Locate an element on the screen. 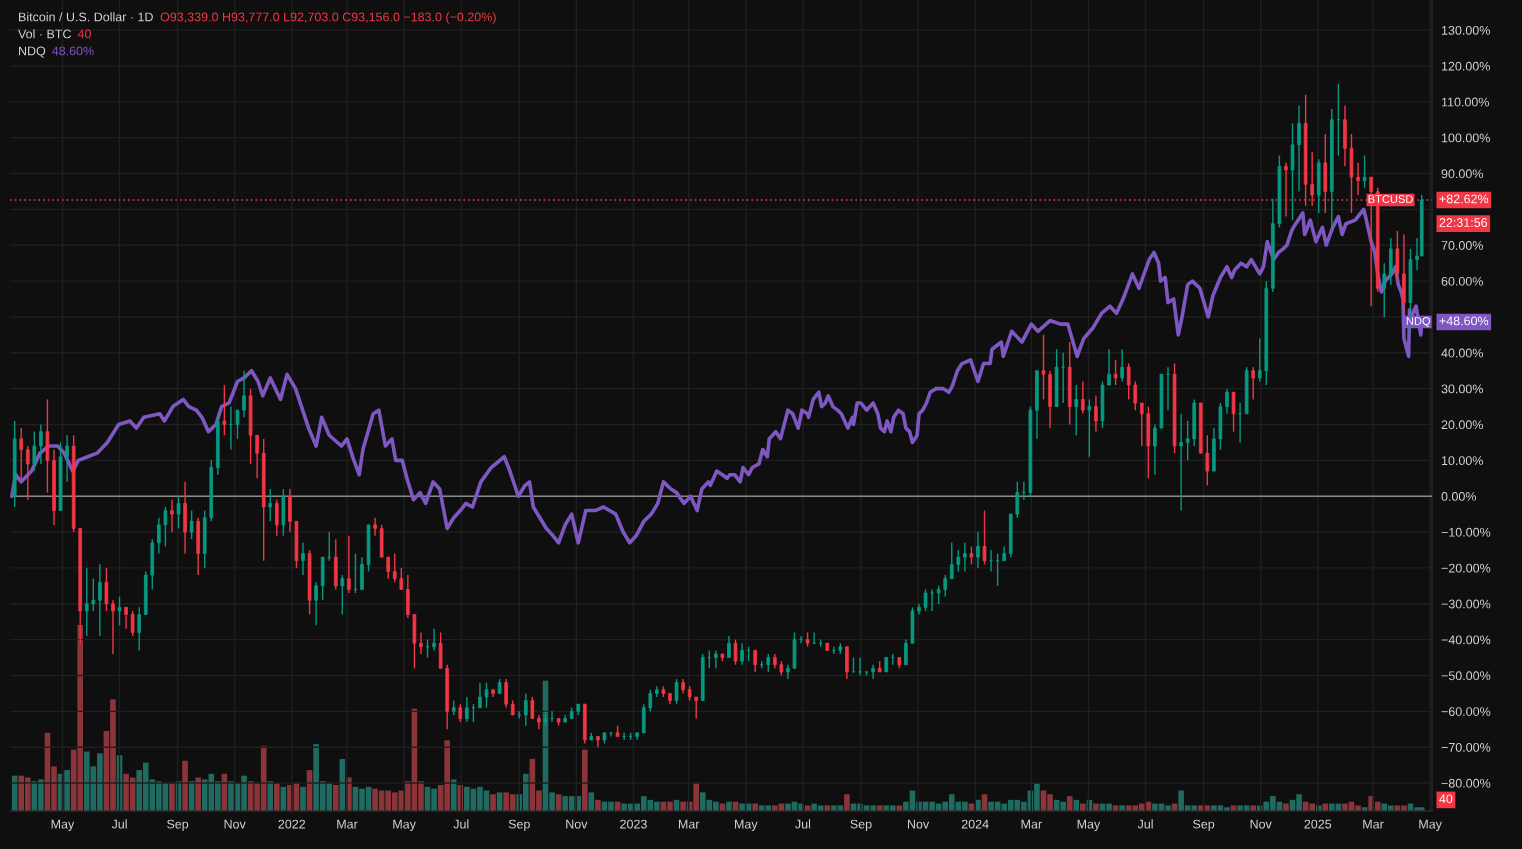  y-tick-label: 0.00% is located at coordinates (1459, 496).